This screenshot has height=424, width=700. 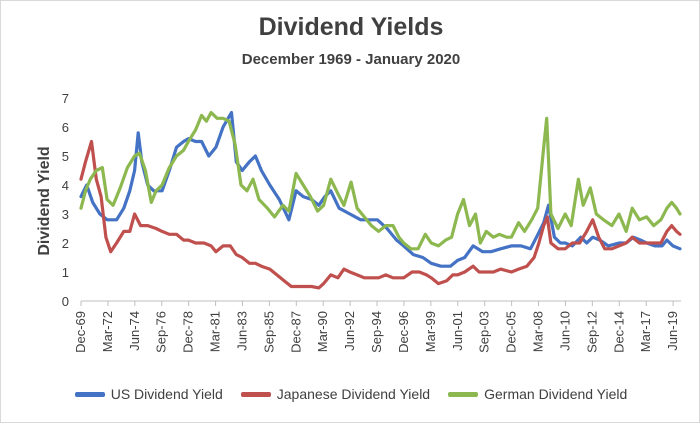 I want to click on x-tick-label: Mar-17, so click(x=645, y=331).